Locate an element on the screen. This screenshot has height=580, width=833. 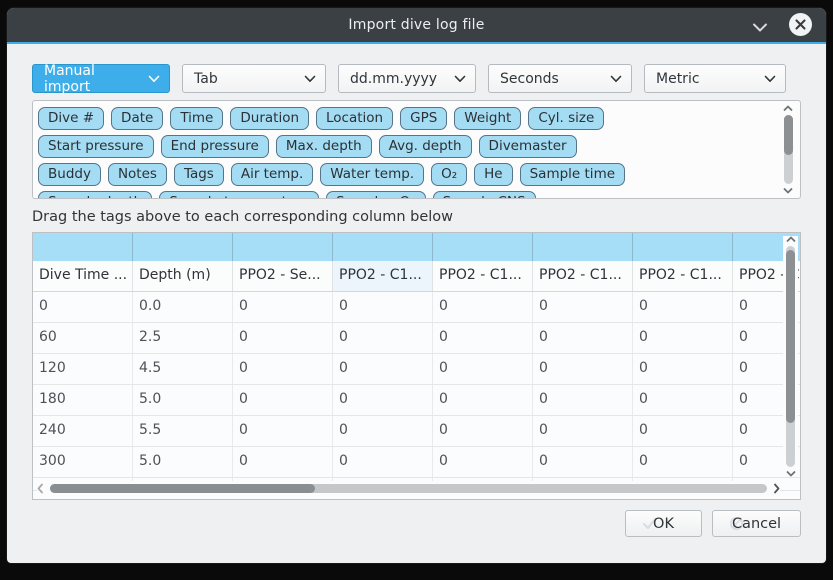
tag-panel-scrollbar is located at coordinates (788, 149).